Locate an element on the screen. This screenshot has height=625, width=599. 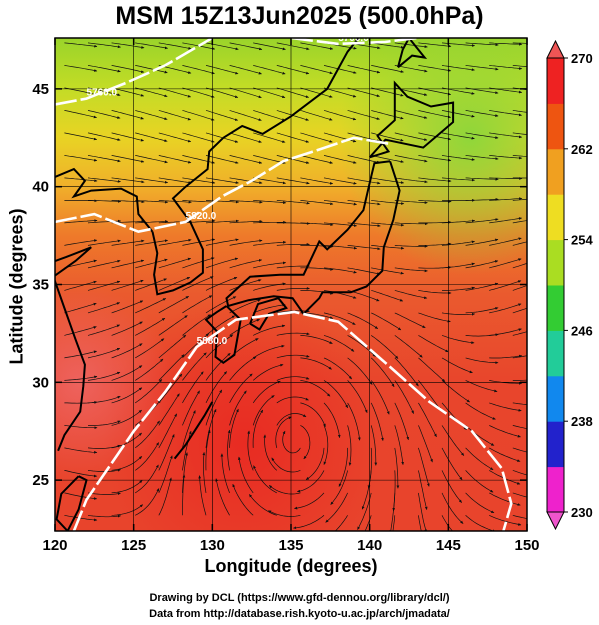
y-tick-label-35: 35 is located at coordinates (40, 285).